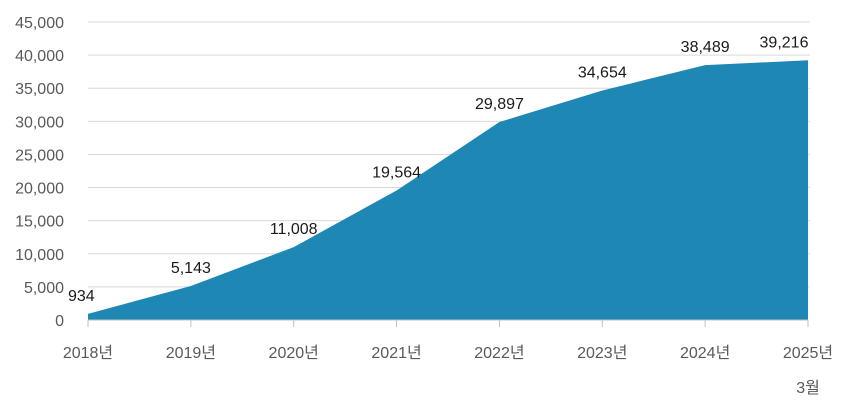 The image size is (860, 401). Describe the element at coordinates (39, 23) in the screenshot. I see `y-tick-label: 45,000` at that location.